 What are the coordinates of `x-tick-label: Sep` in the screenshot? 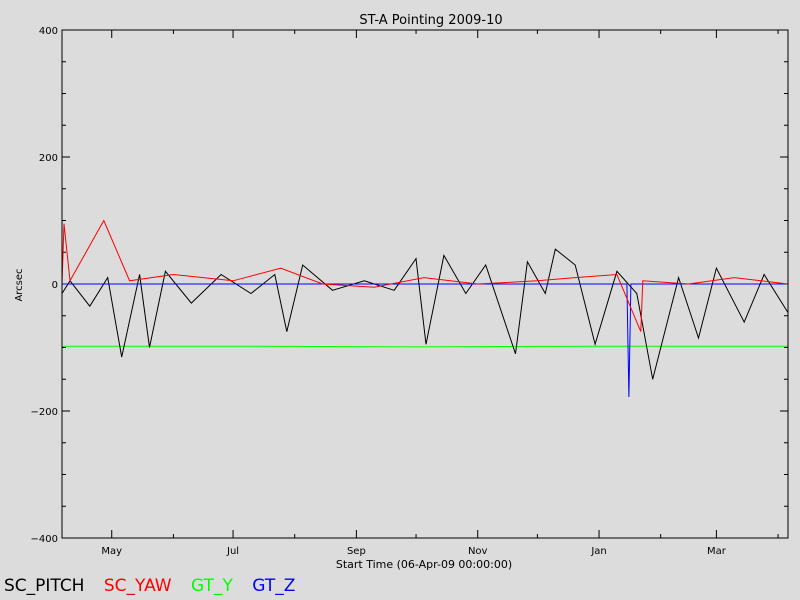 It's located at (356, 551).